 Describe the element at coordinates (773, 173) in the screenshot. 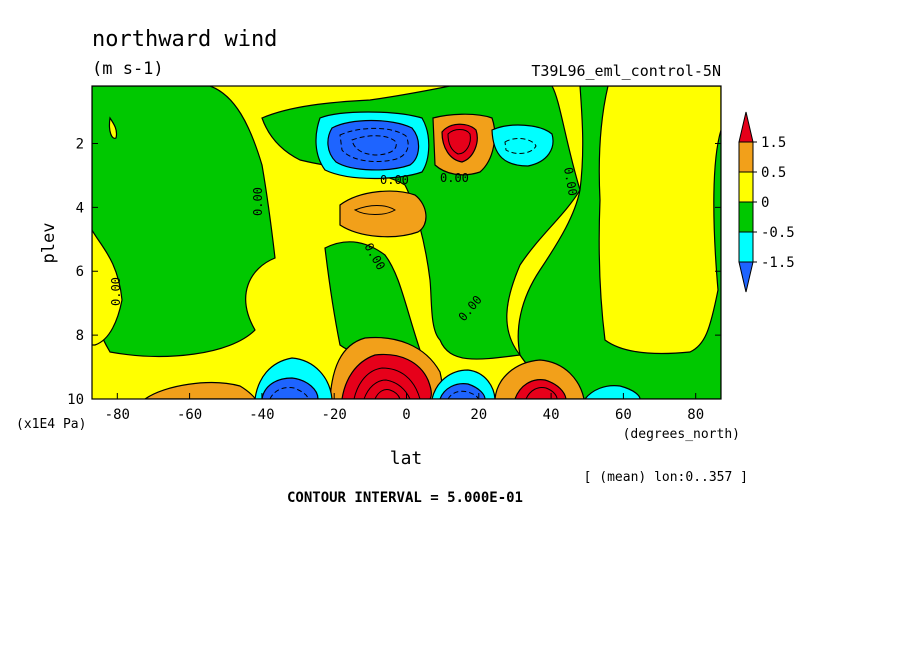

I see `colorbar-label: 0.5` at that location.